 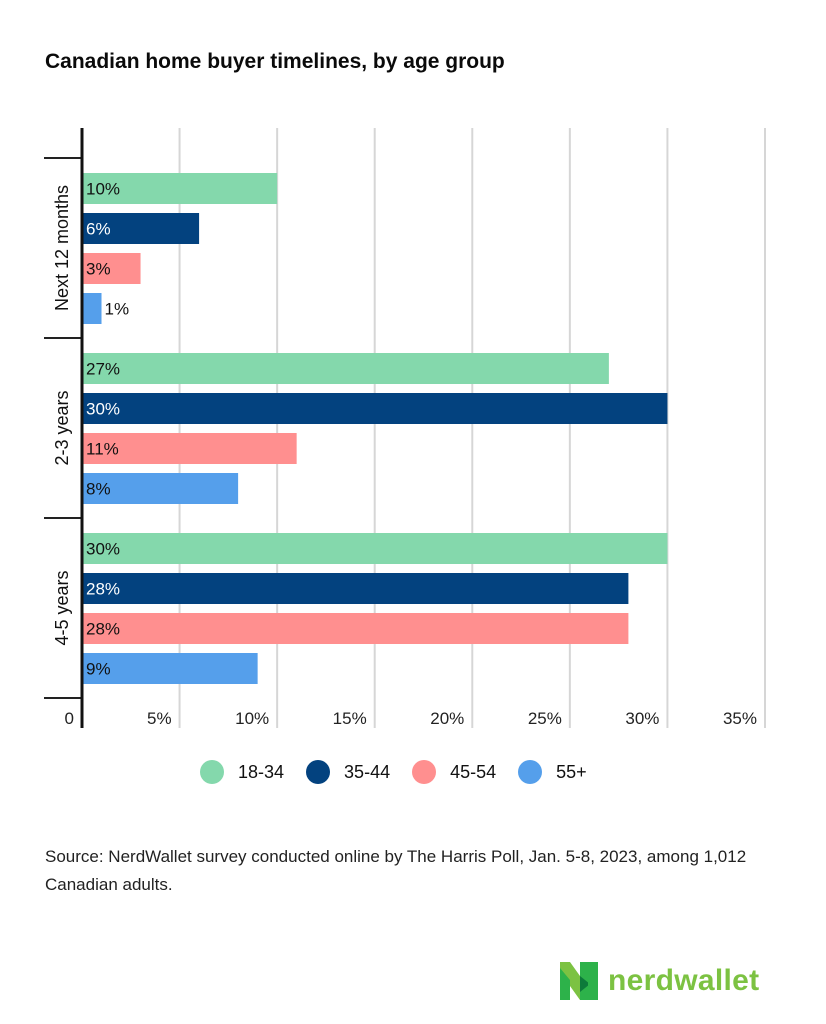 What do you see at coordinates (404, 772) in the screenshot?
I see `legend: 18-34 35-44 45-54 55+` at bounding box center [404, 772].